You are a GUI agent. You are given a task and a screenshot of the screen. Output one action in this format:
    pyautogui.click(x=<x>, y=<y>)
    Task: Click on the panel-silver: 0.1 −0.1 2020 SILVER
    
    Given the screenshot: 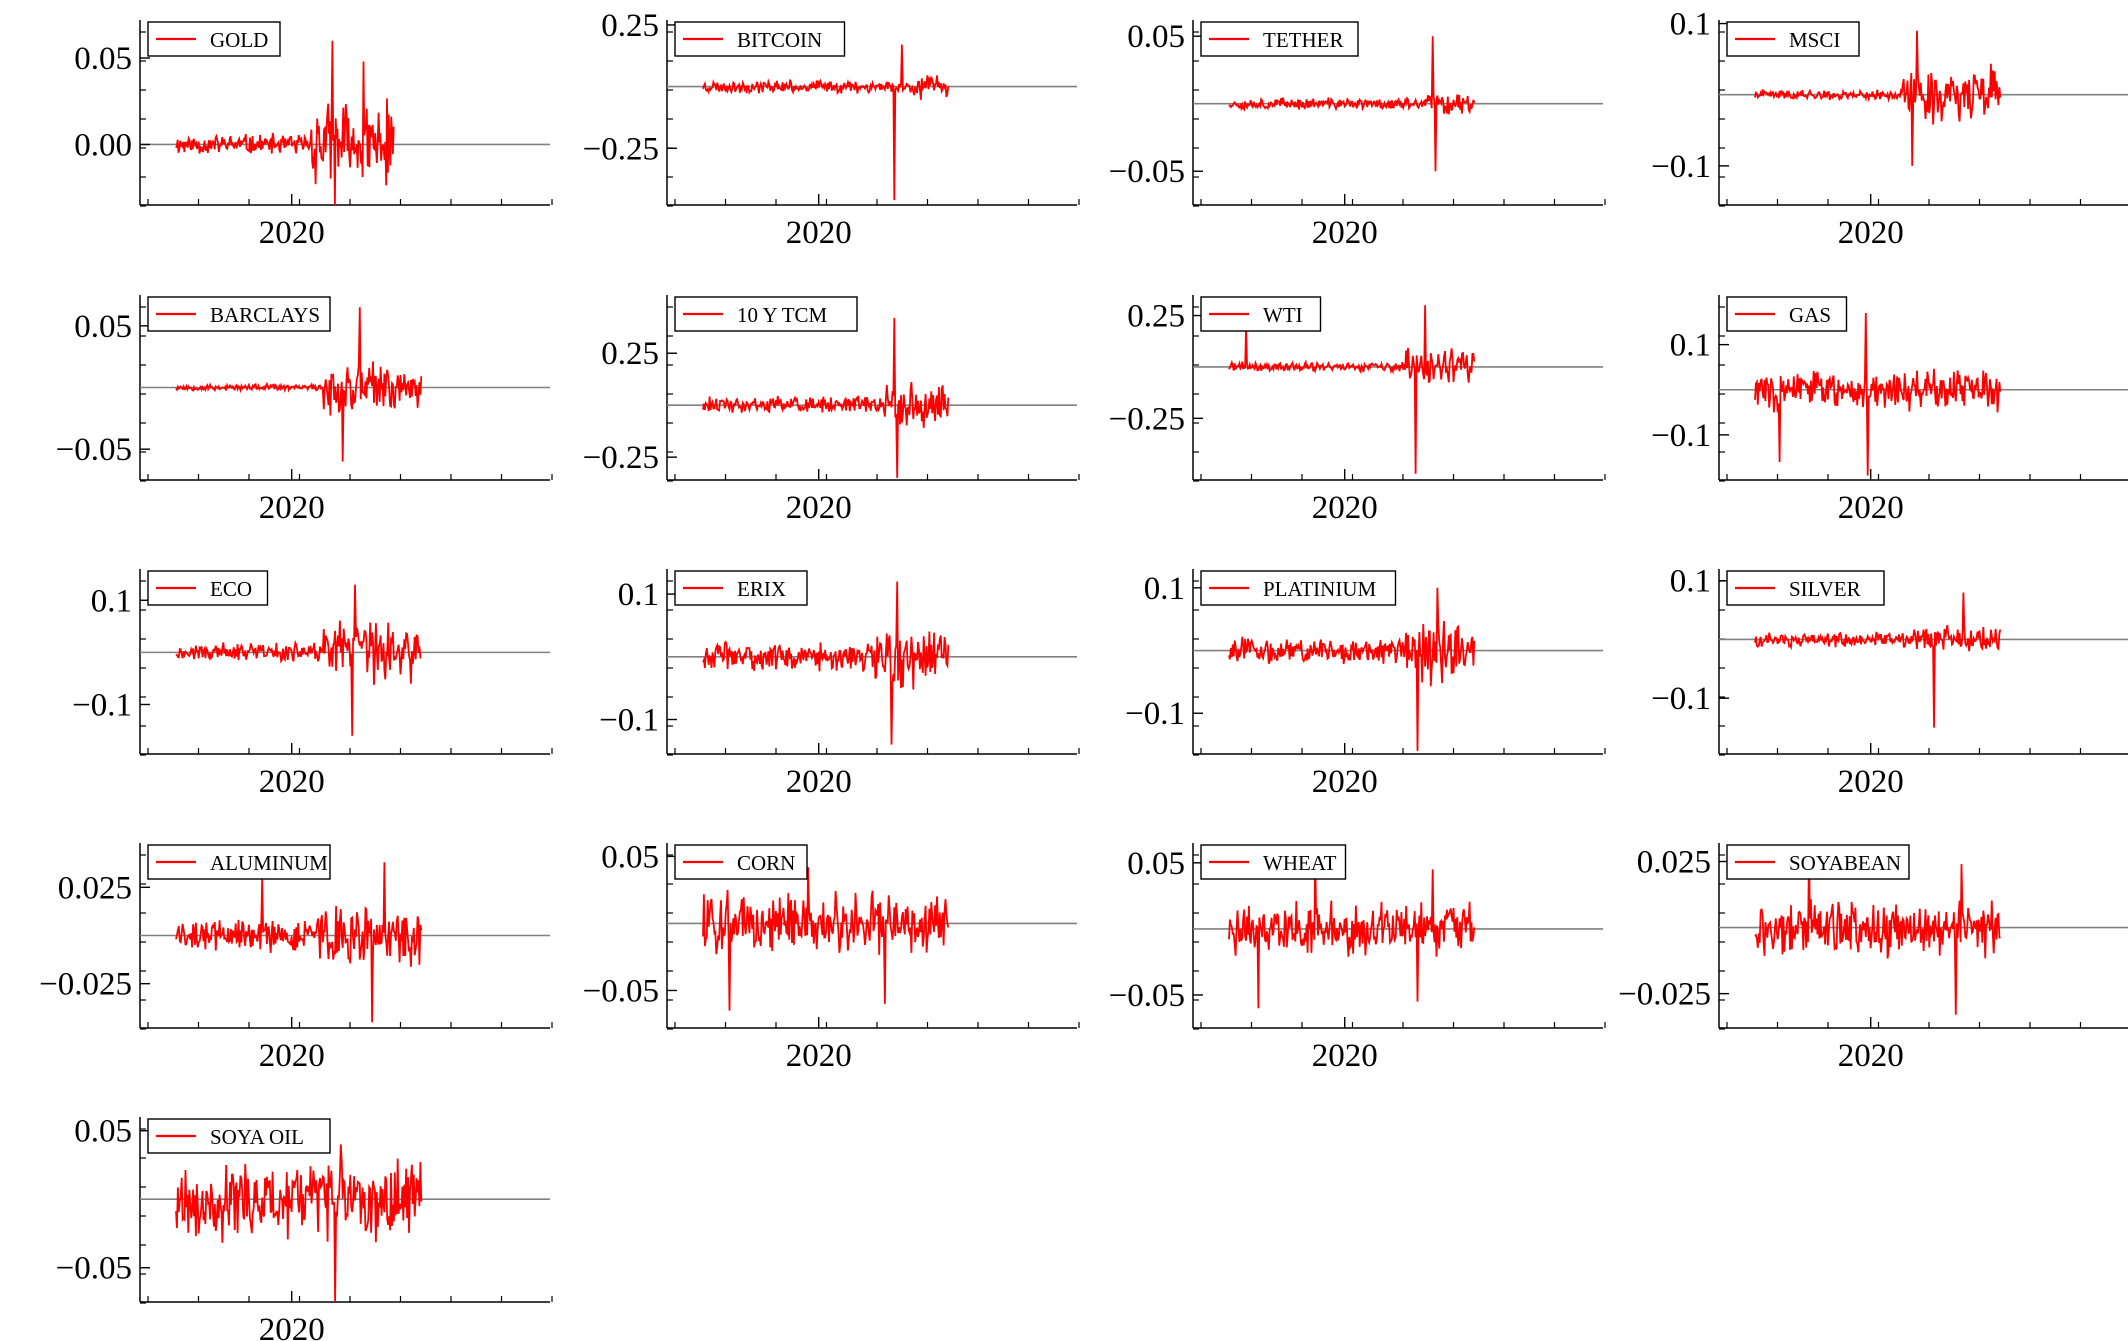 What is the action you would take?
    pyautogui.click(x=1889, y=682)
    